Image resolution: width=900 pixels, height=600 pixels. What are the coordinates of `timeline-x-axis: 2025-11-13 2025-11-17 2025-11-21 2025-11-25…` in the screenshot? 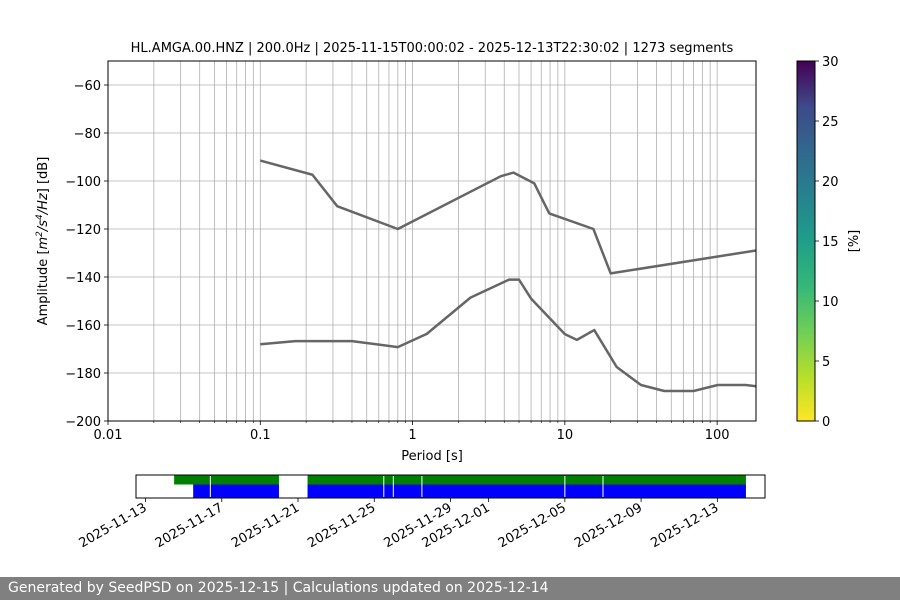 It's located at (399, 524).